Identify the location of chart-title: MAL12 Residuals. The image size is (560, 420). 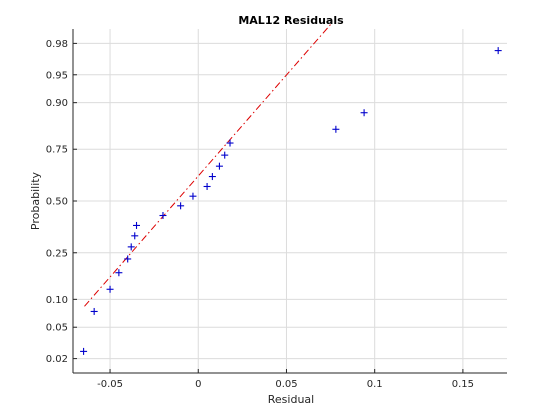
(291, 20).